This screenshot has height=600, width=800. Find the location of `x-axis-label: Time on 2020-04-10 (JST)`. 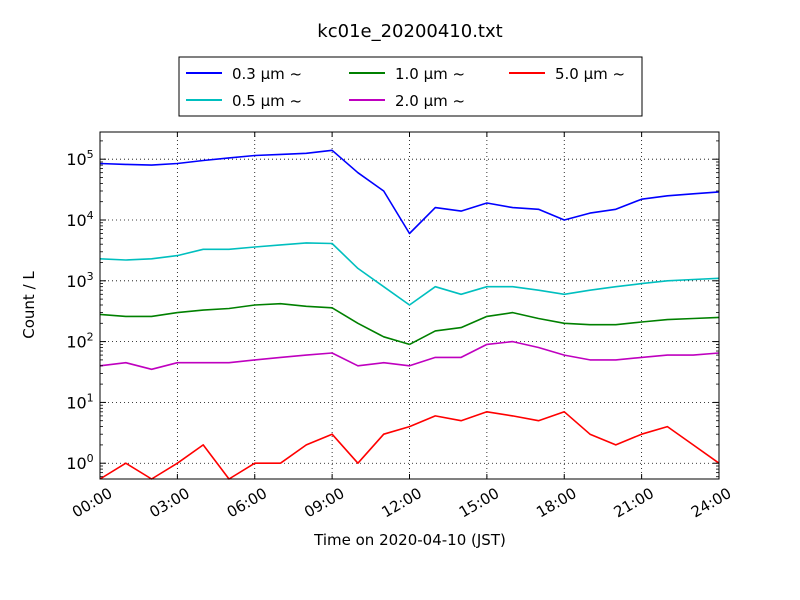

x-axis-label: Time on 2020-04-10 (JST) is located at coordinates (409, 540).